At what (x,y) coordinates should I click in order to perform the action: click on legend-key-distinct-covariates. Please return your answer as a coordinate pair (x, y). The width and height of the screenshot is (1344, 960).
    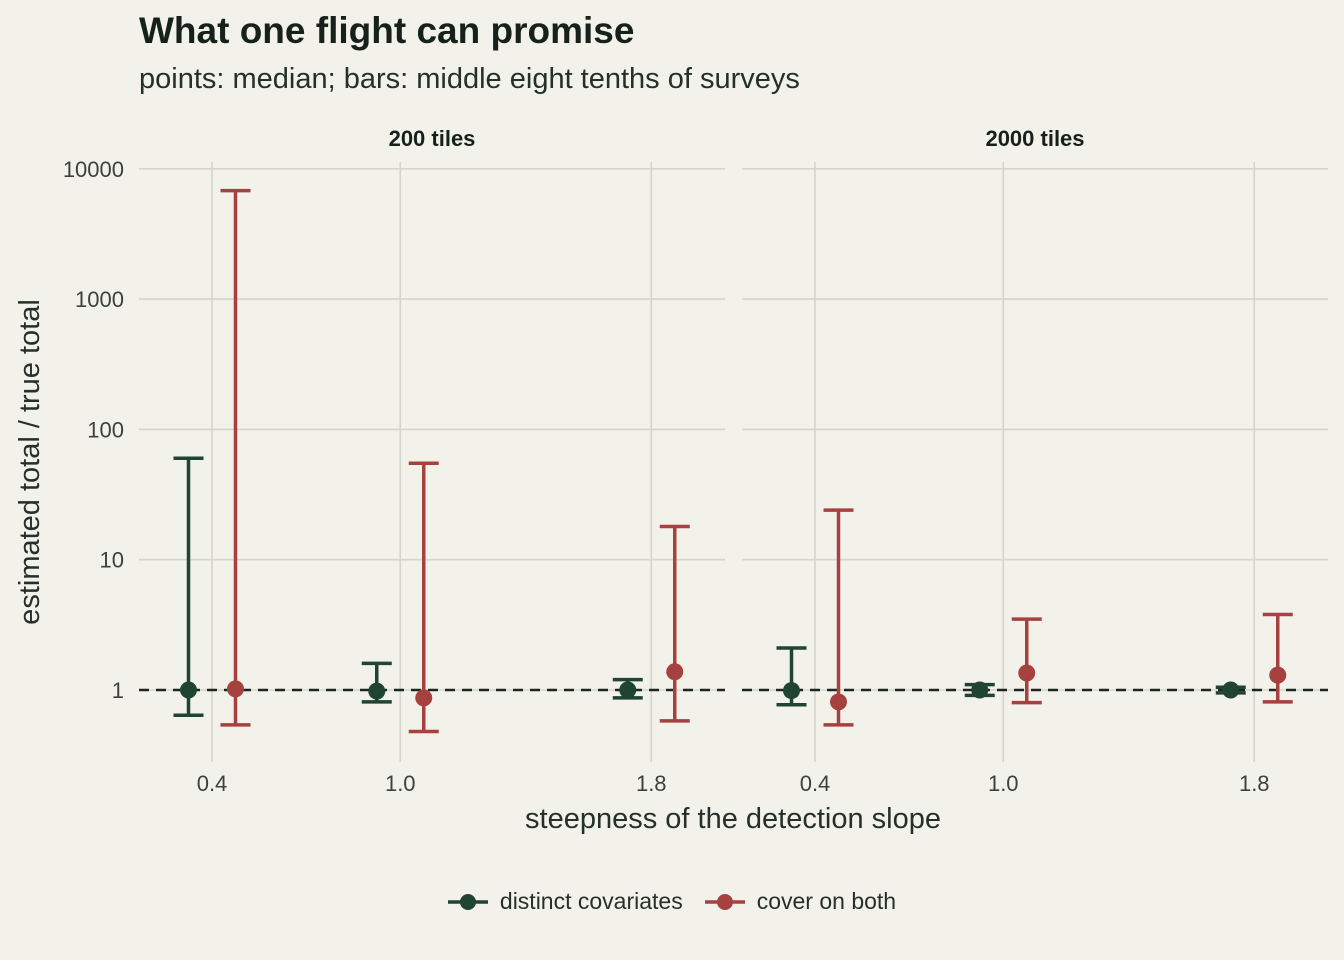
    Looking at the image, I should click on (467, 901).